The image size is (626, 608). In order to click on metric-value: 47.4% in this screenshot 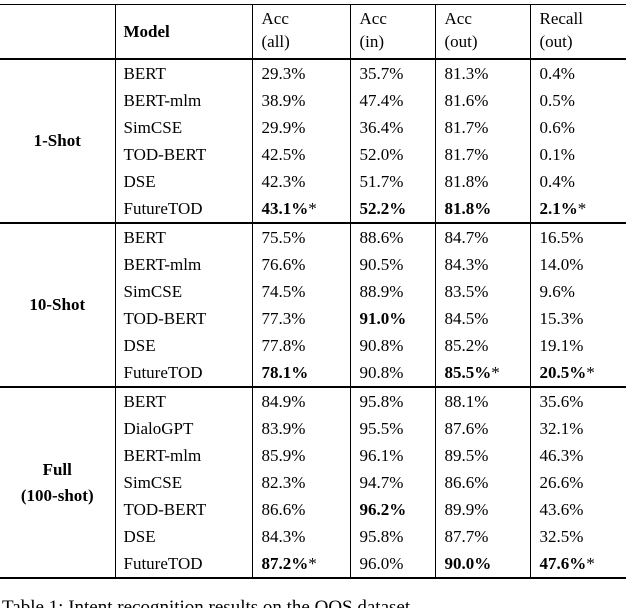, I will do `click(392, 100)`.